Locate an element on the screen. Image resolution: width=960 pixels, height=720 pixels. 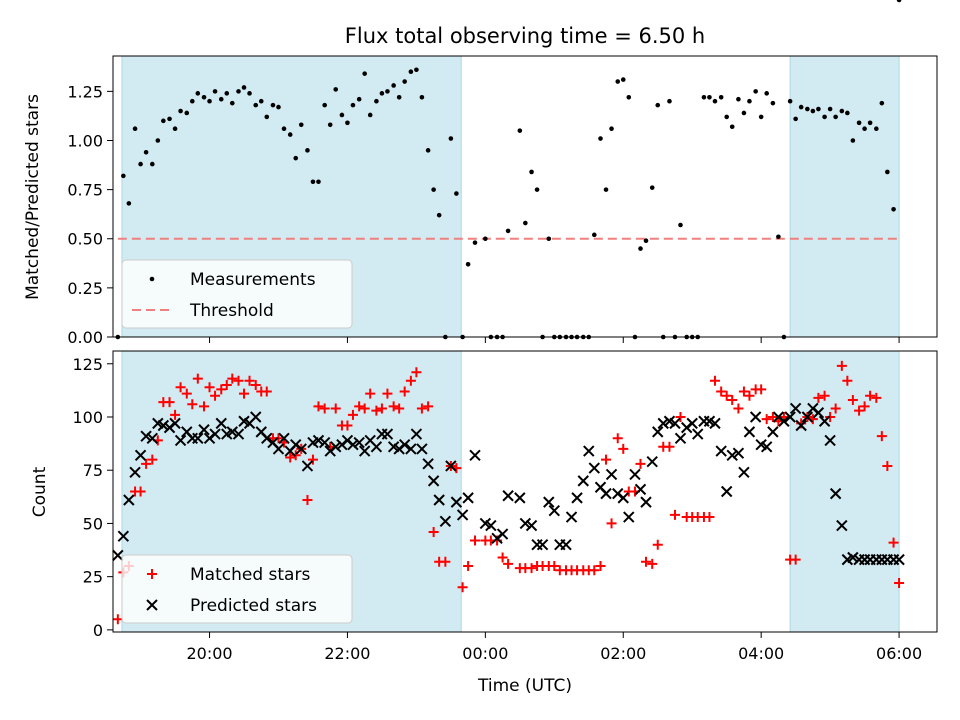
chart-title: Flux total observing time = 6.50 h is located at coordinates (525, 36).